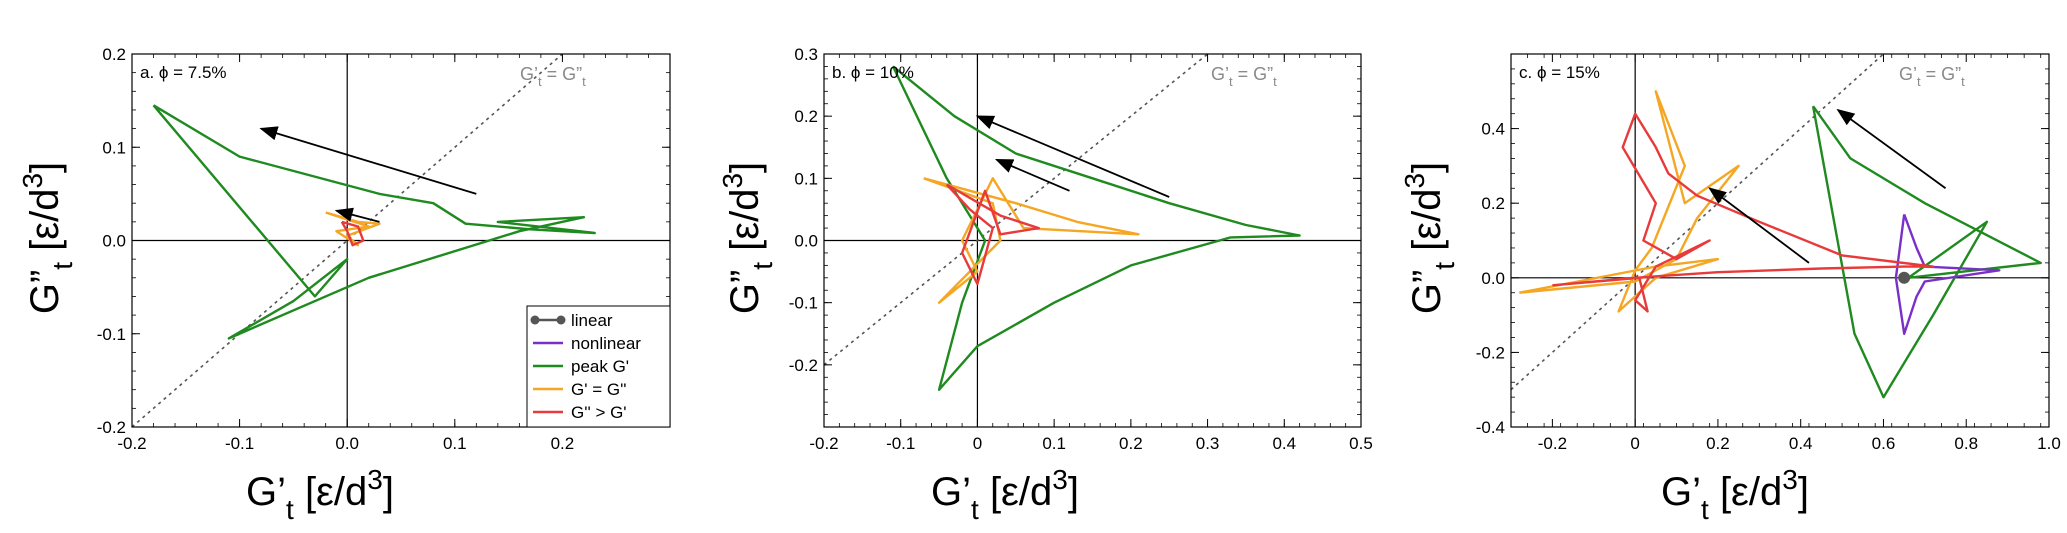 The height and width of the screenshot is (533, 2067). What do you see at coordinates (1429, 238) in the screenshot?
I see `panel-c-ylabel: G”t [ε/d3]` at bounding box center [1429, 238].